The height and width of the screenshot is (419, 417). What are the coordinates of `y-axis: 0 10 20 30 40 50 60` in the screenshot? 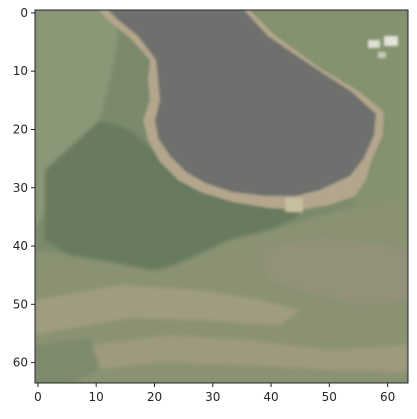 It's located at (24, 188).